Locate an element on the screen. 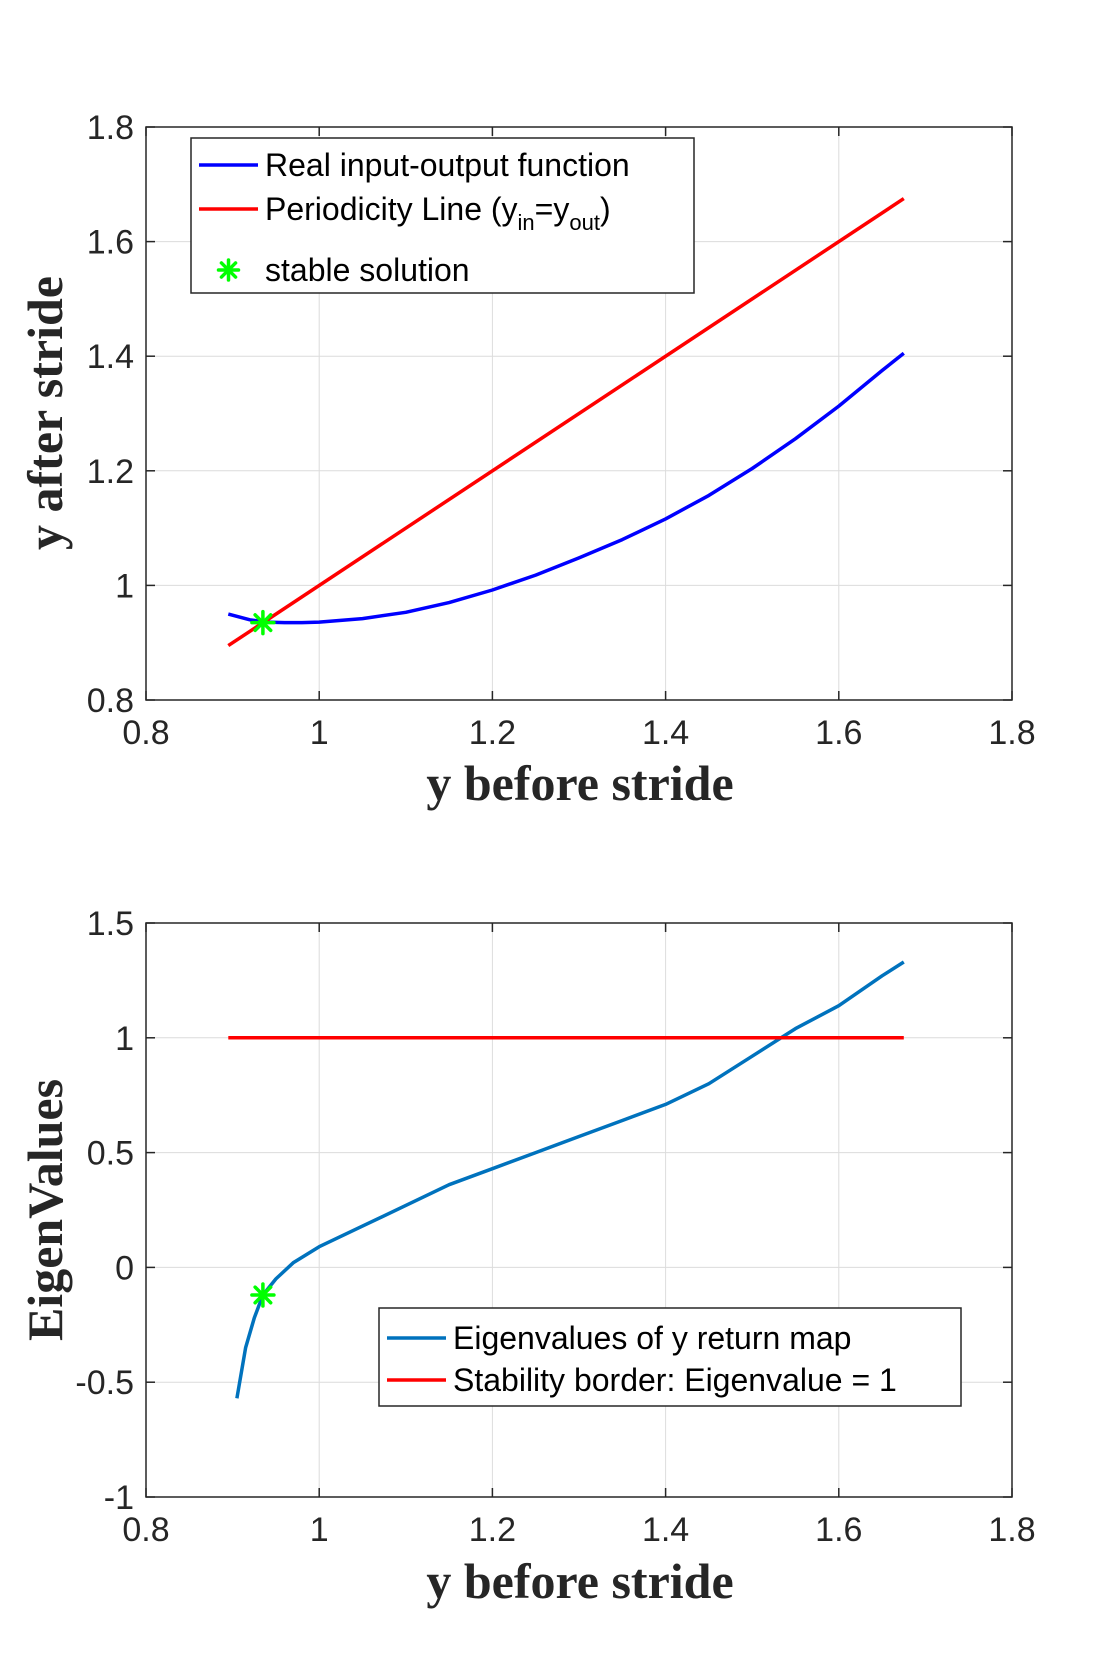 This screenshot has width=1120, height=1680. legend-box-bottom is located at coordinates (670, 1357).